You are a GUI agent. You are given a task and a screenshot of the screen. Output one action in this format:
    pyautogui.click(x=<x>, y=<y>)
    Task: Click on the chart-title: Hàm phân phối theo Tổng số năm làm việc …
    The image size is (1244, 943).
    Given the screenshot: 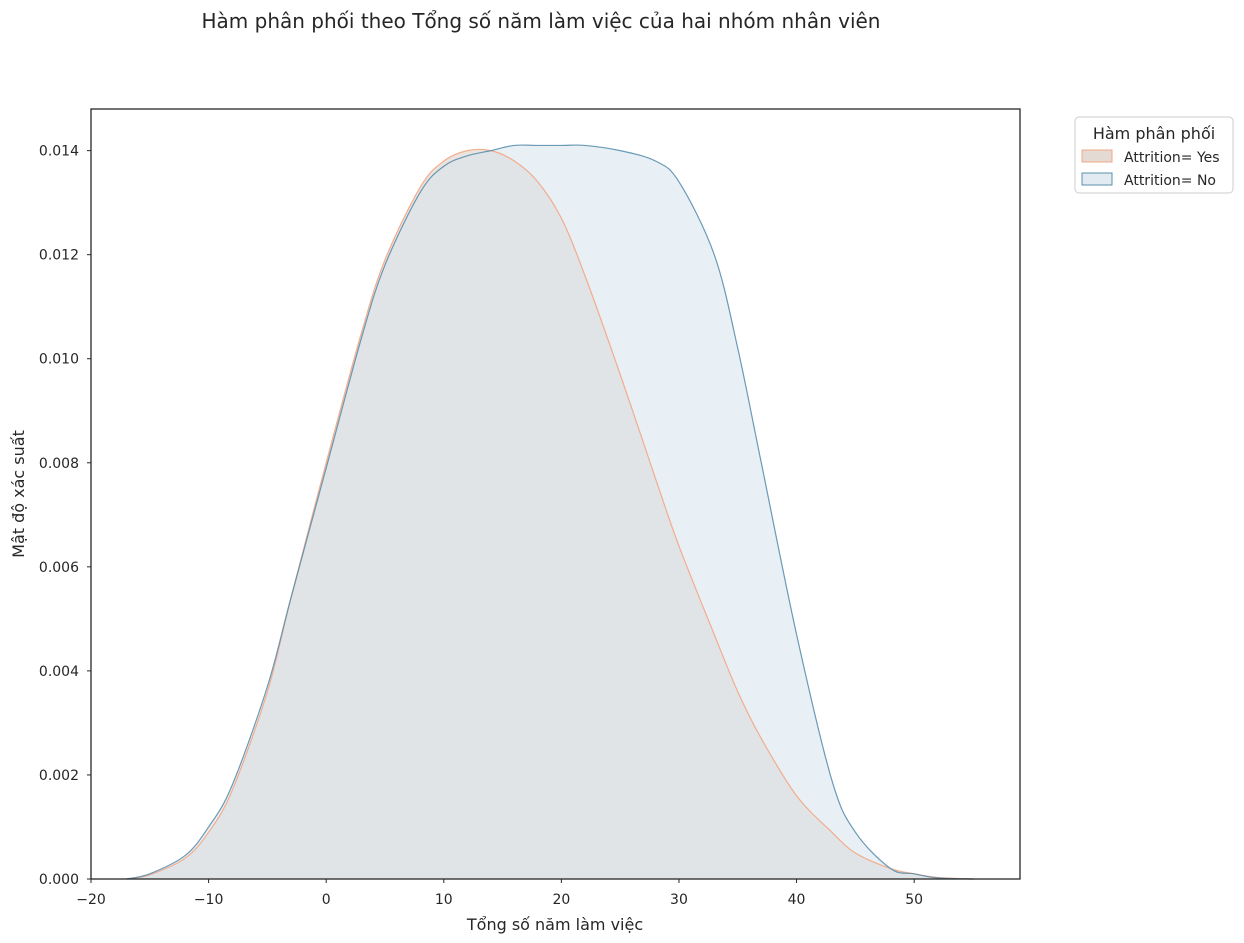 What is the action you would take?
    pyautogui.click(x=541, y=21)
    